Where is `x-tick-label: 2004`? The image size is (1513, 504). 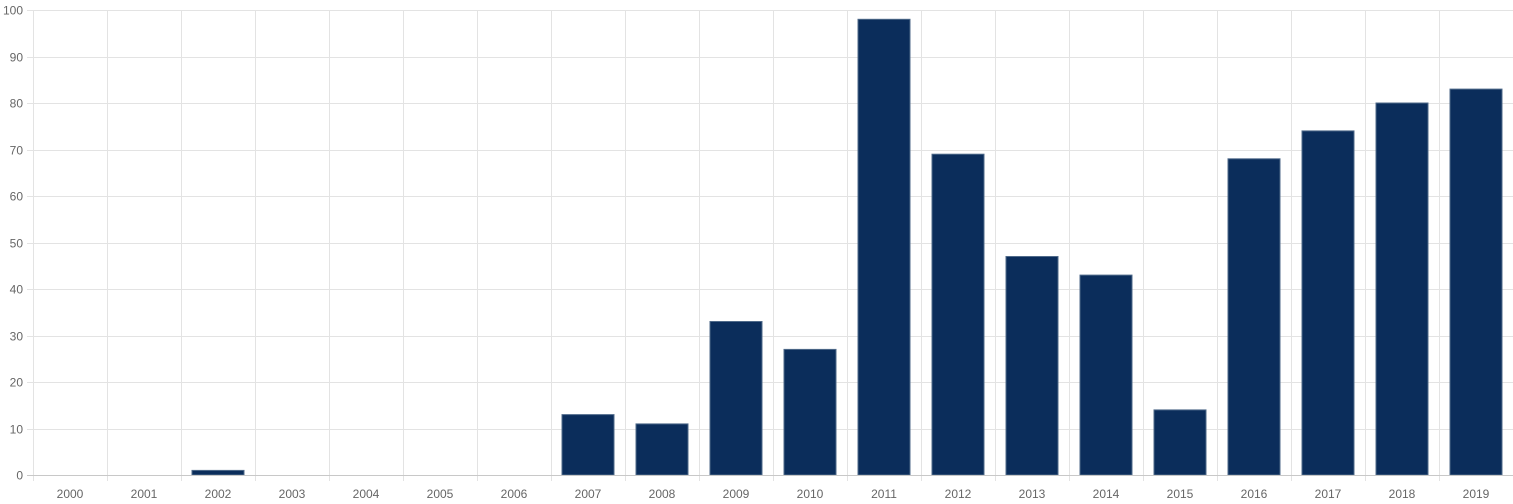
x-tick-label: 2004 is located at coordinates (366, 494).